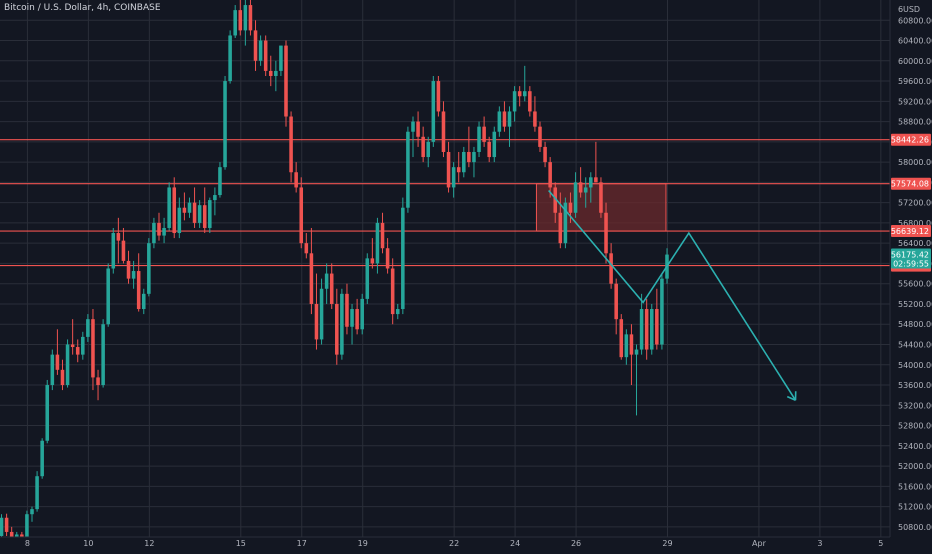 This screenshot has height=554, width=932. I want to click on price-axis-label: 58800.00, so click(915, 122).